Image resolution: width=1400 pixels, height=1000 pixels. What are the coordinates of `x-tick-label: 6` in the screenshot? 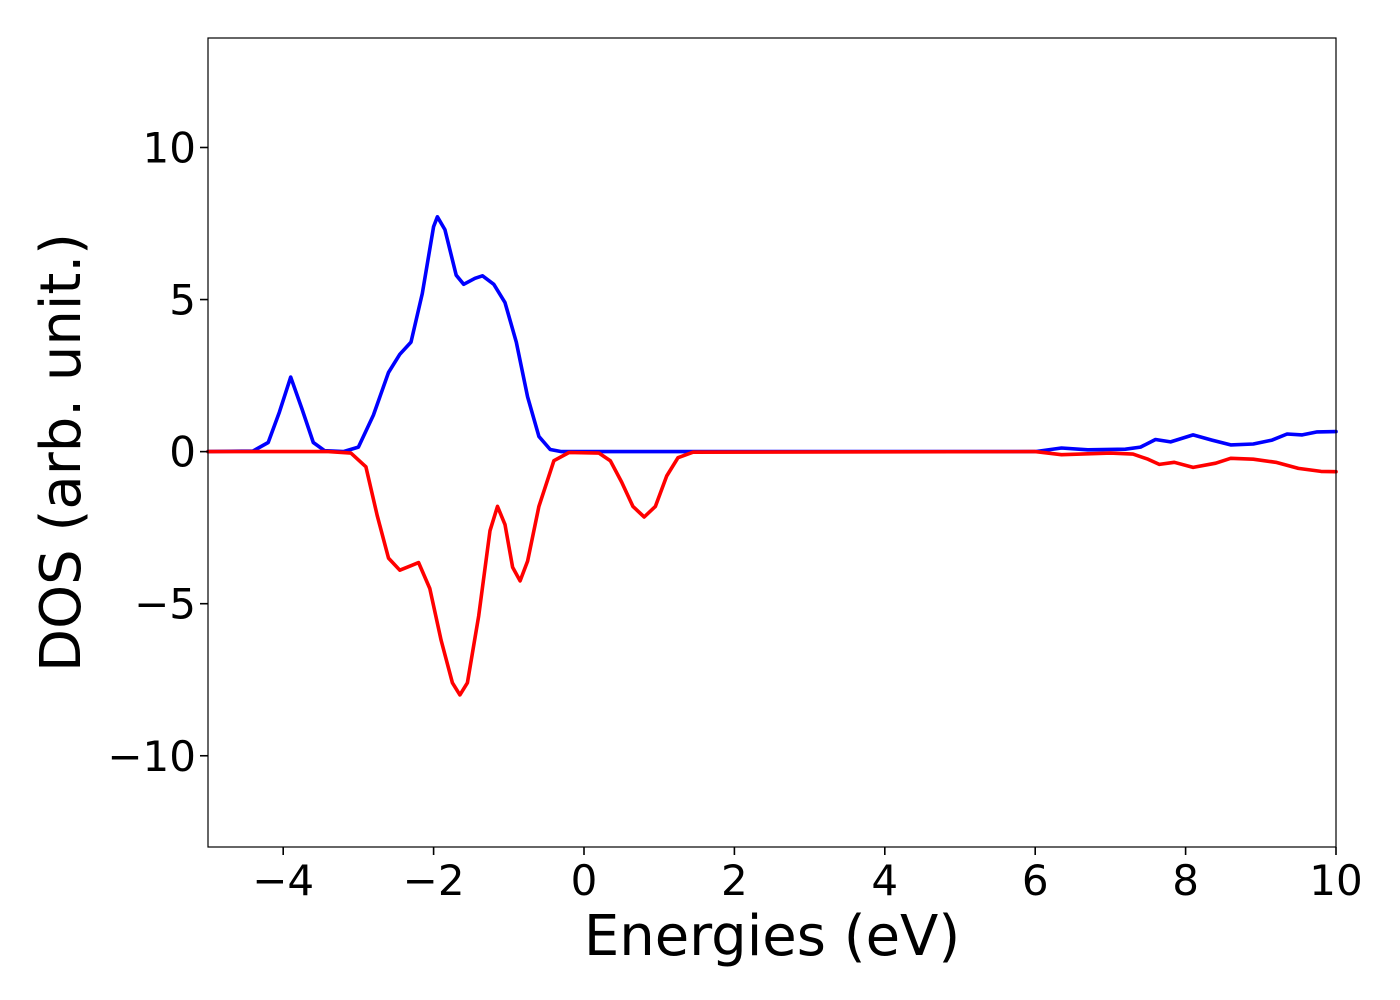 It's located at (1035, 880).